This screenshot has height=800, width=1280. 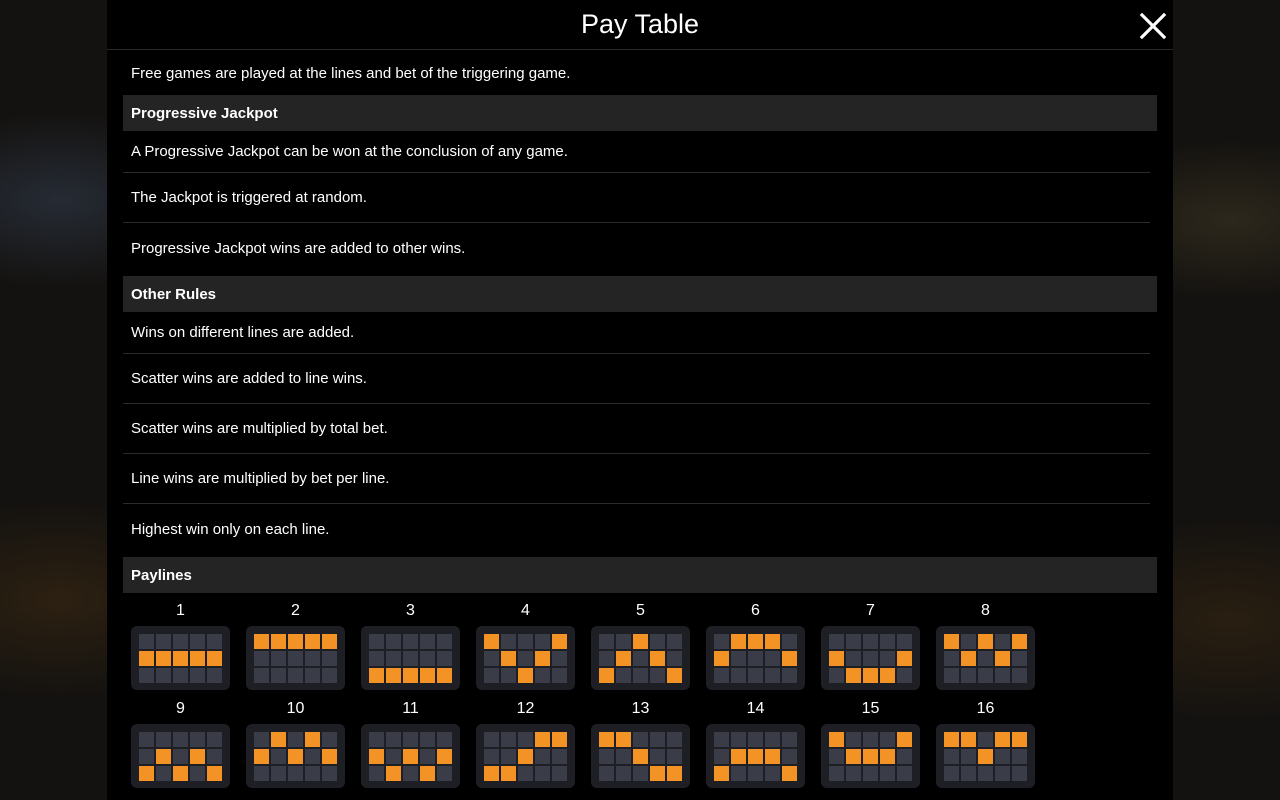 I want to click on section-heading-progressive-jackpot: Progressive Jackpot, so click(x=640, y=113).